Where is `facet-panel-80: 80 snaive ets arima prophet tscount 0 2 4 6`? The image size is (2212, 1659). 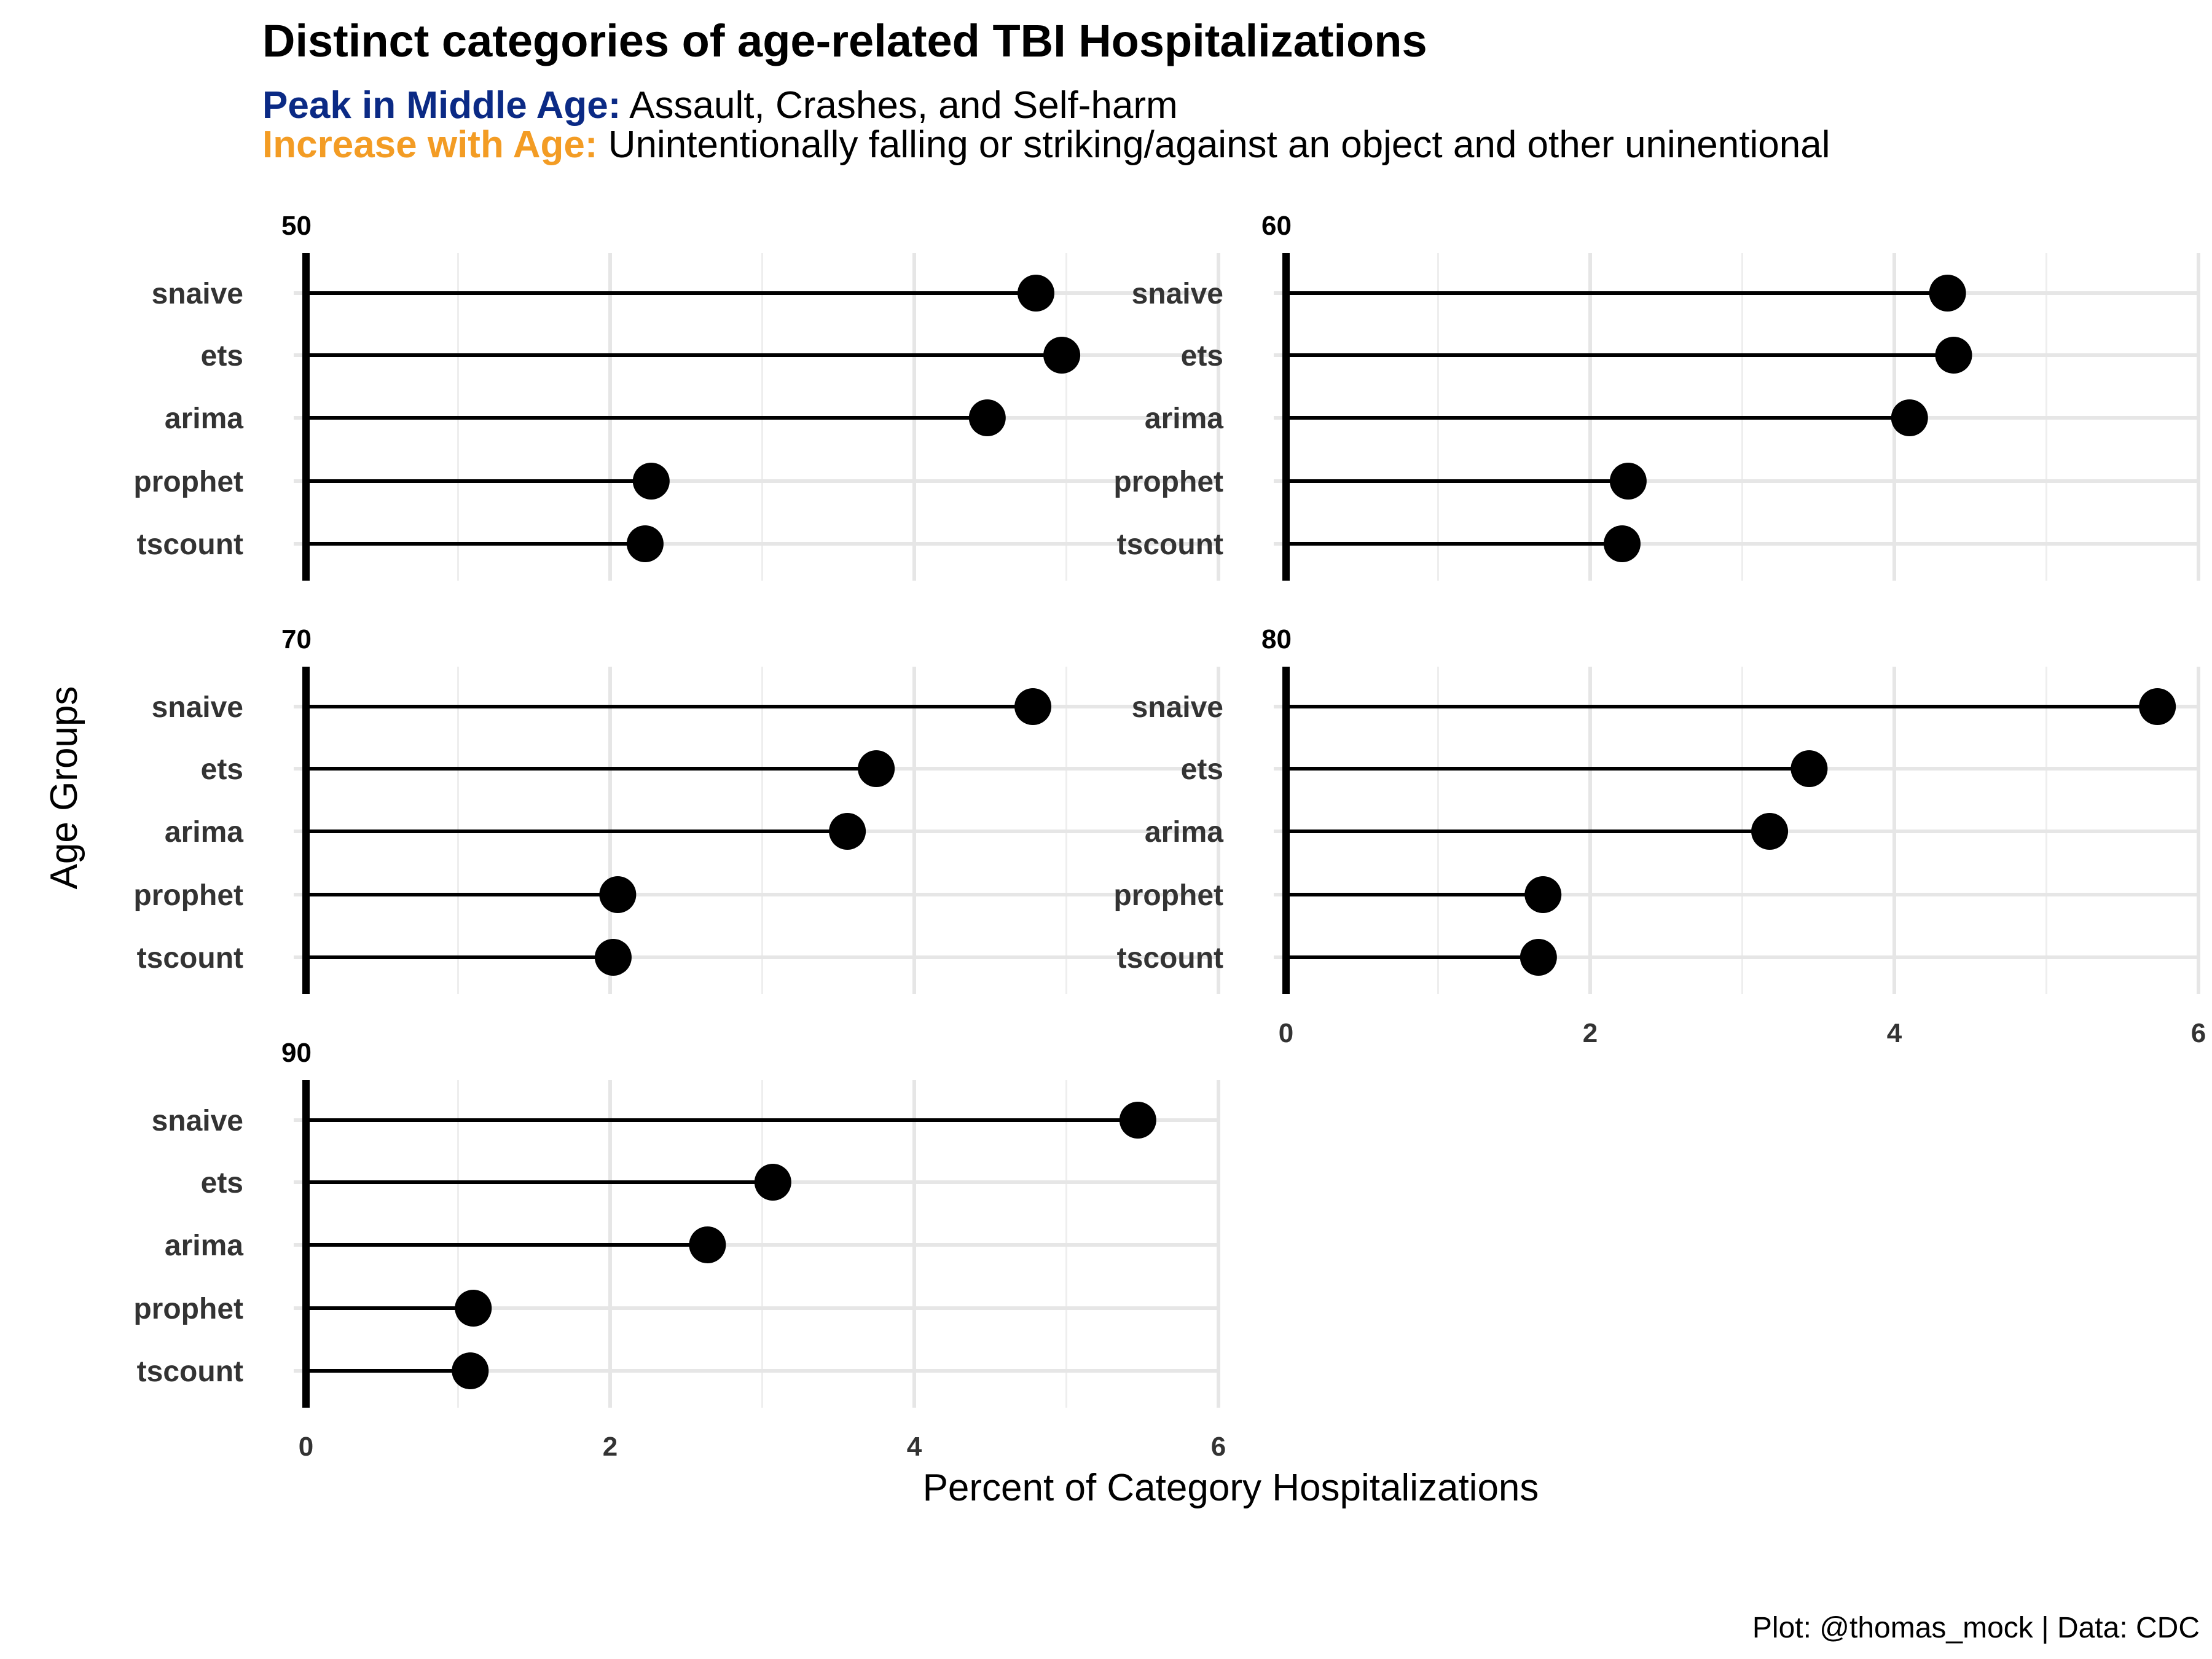
facet-panel-80: 80 snaive ets arima prophet tscount 0 2 4 6 is located at coordinates (1659, 836).